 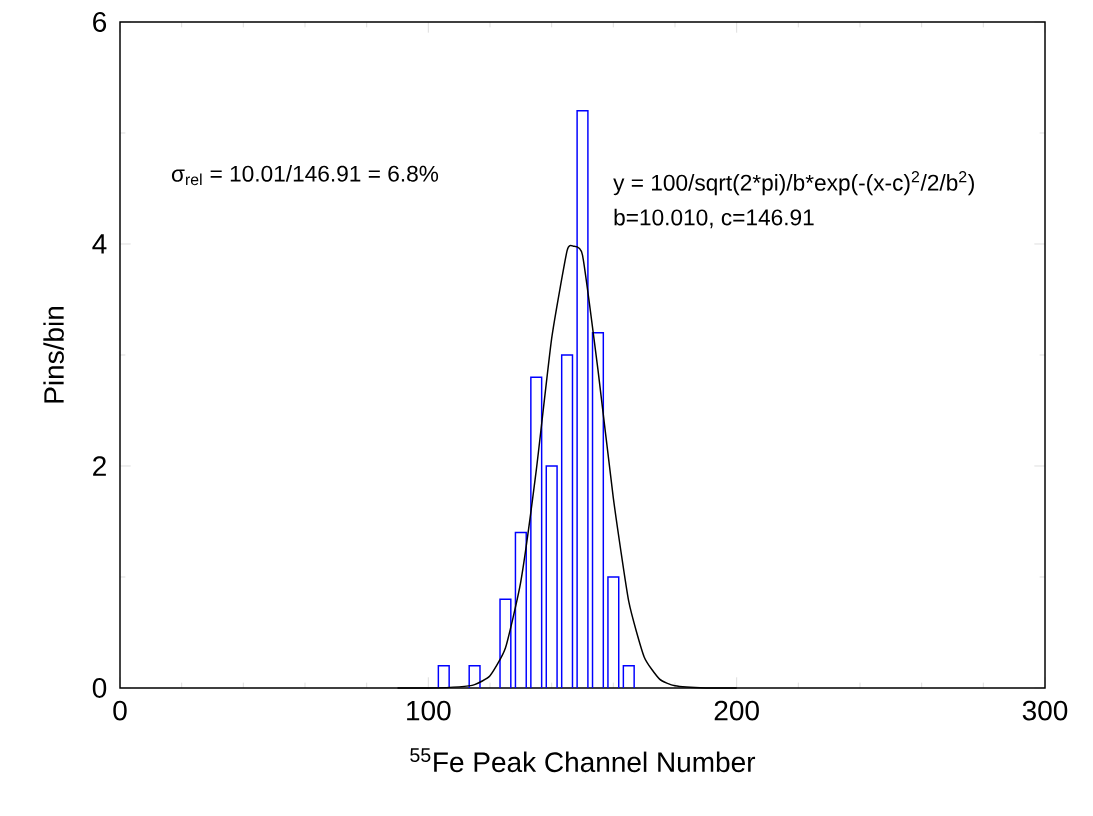 I want to click on annotation: b=10.010, c=146.91, so click(x=714, y=218).